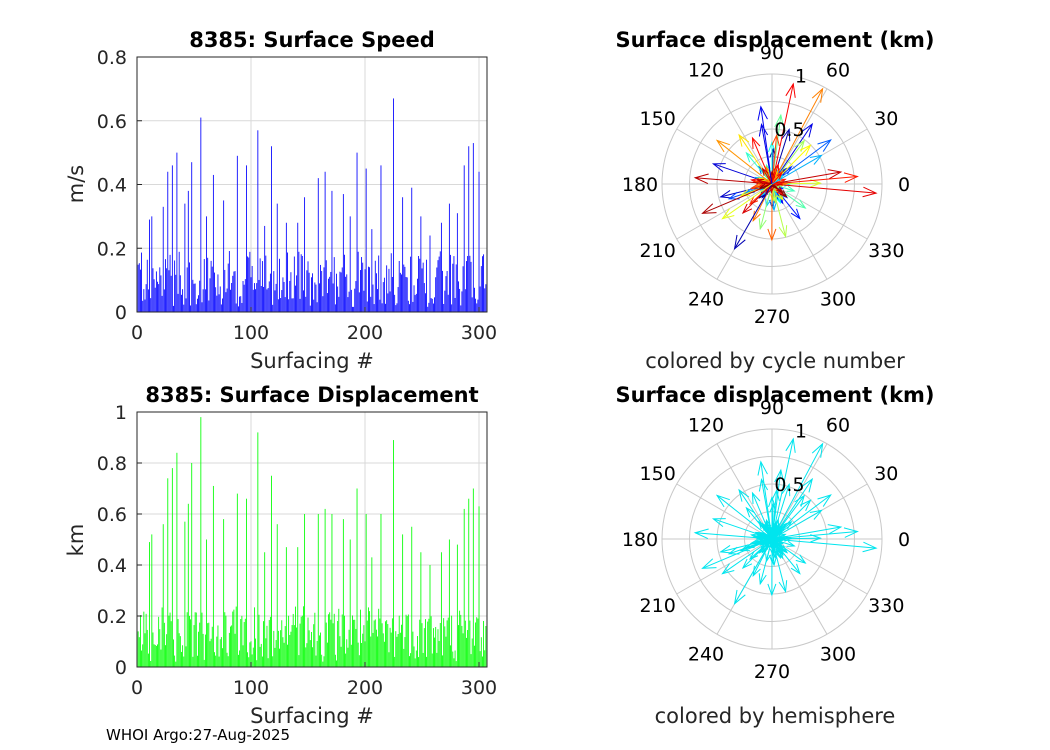 Image resolution: width=1050 pixels, height=750 pixels. What do you see at coordinates (706, 654) in the screenshot?
I see `polar2-angle-label: 240` at bounding box center [706, 654].